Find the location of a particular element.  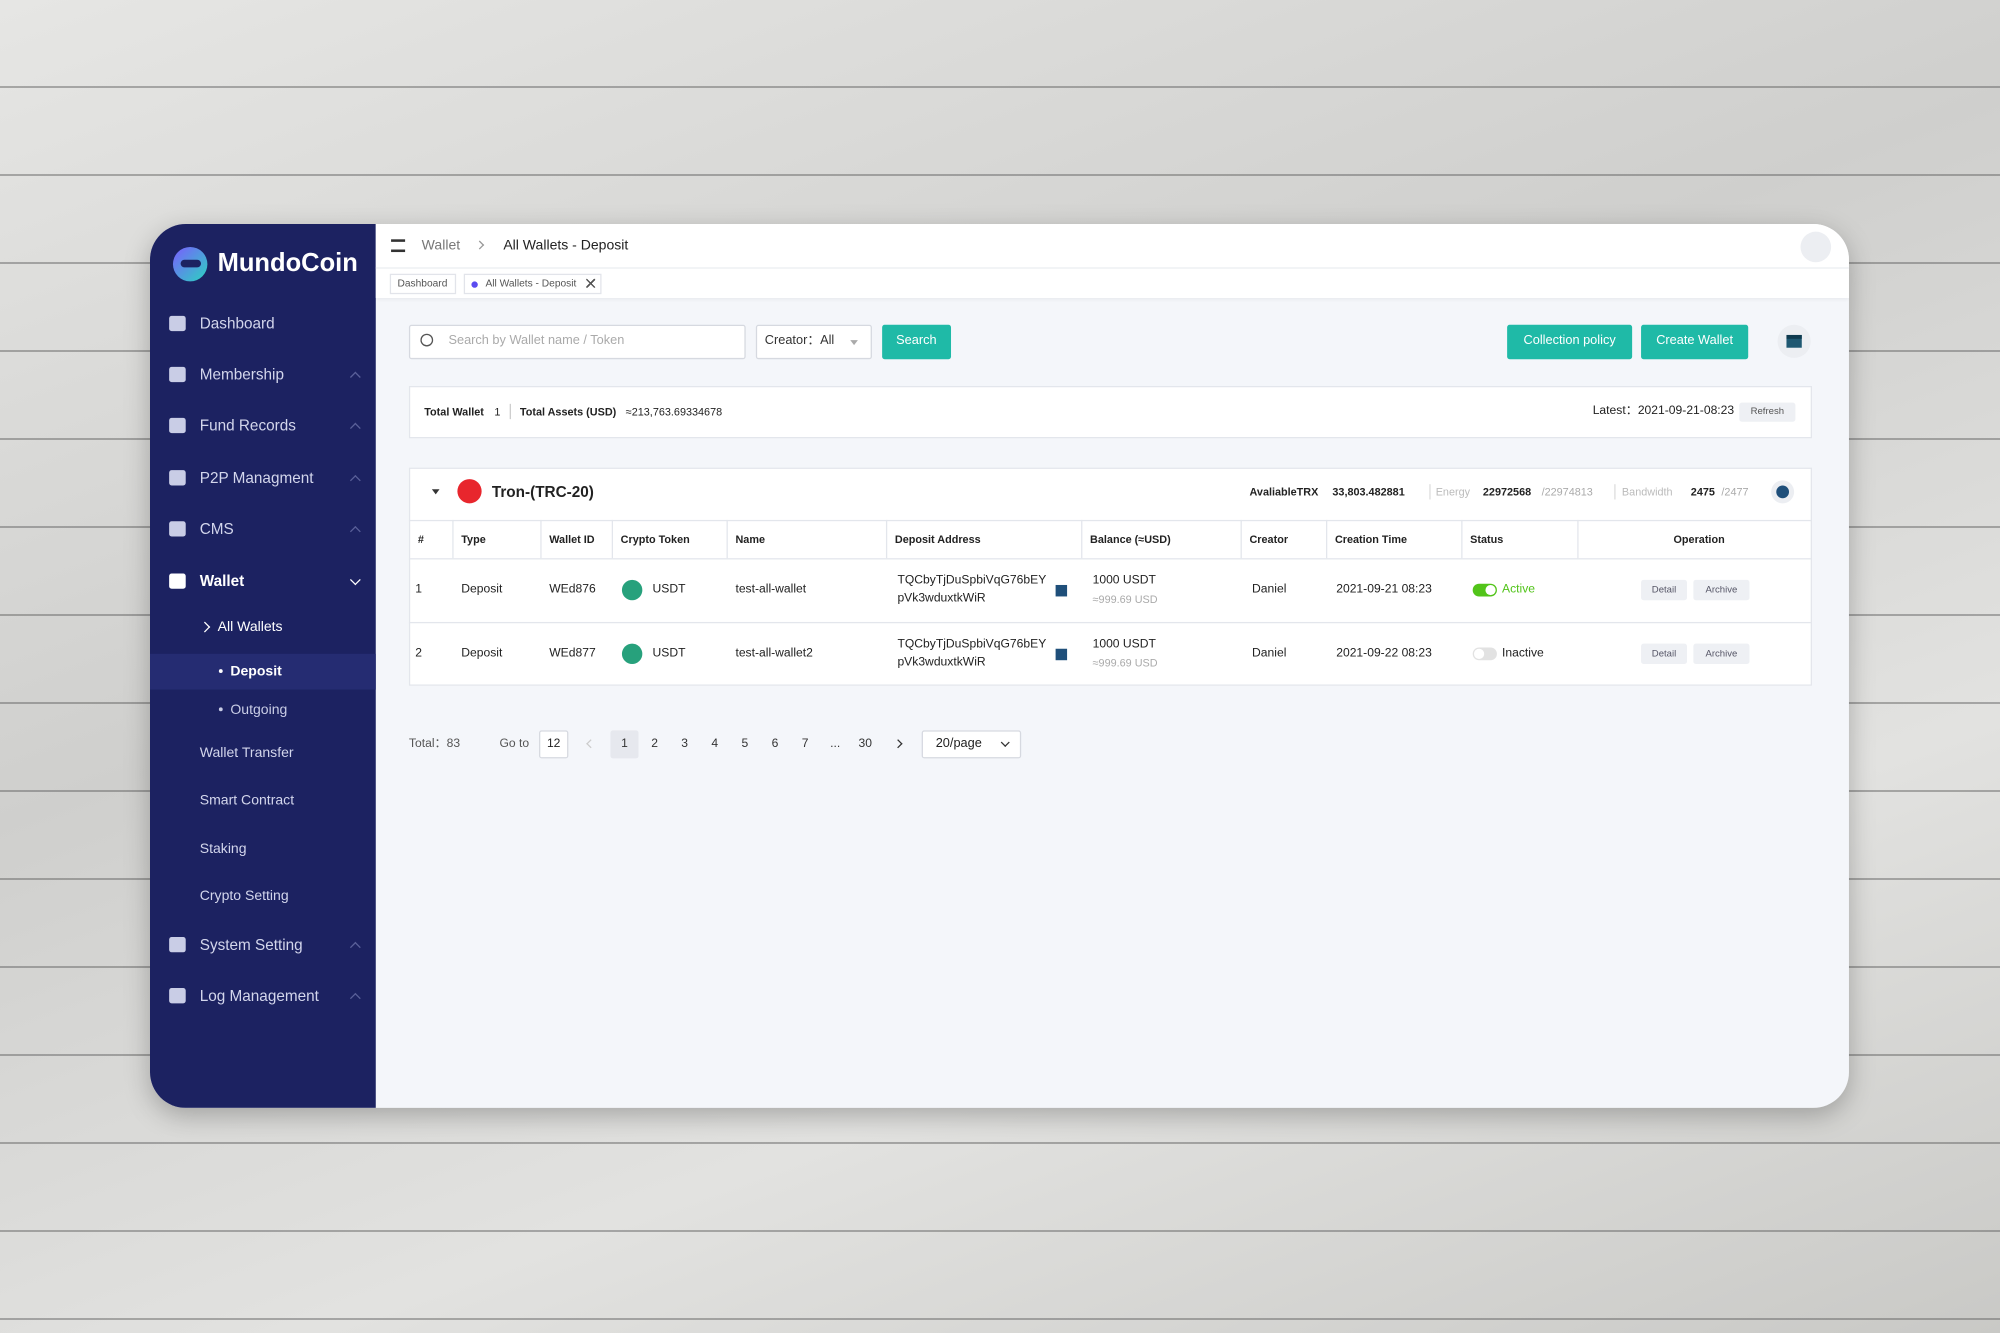

column-header: Deposit Address is located at coordinates (937, 539).